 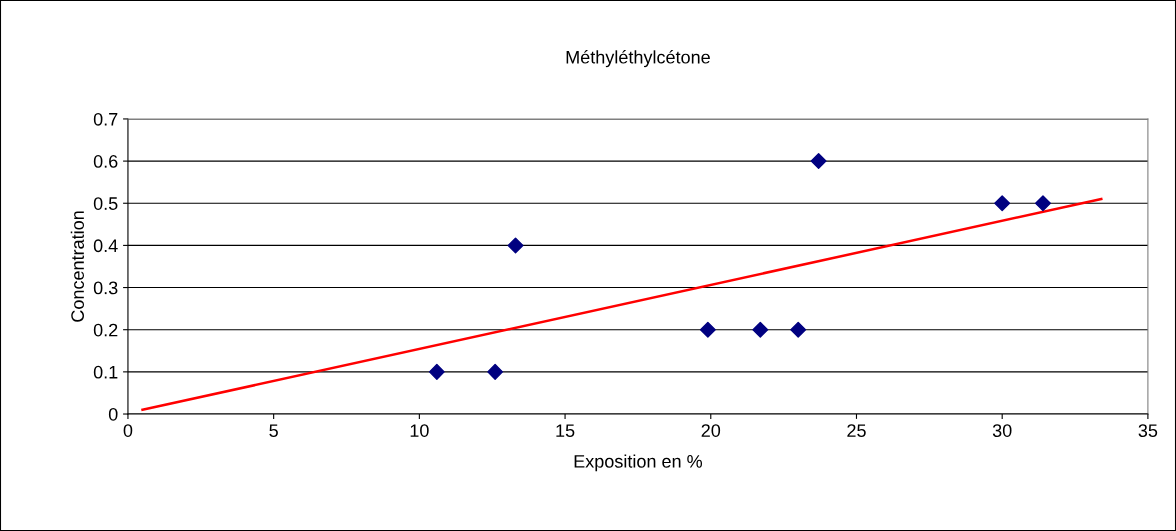 What do you see at coordinates (1002, 431) in the screenshot?
I see `x-tick-label: 30` at bounding box center [1002, 431].